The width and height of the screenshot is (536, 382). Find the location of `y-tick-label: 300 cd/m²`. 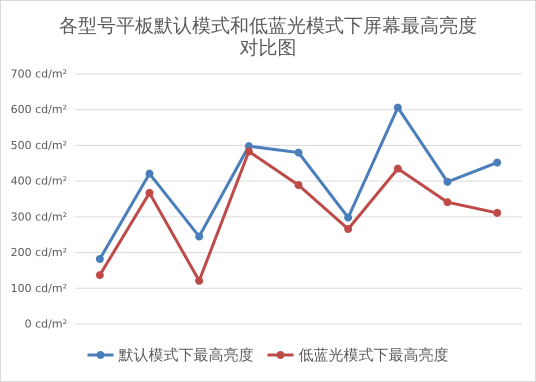

y-tick-label: 300 cd/m² is located at coordinates (38, 217).